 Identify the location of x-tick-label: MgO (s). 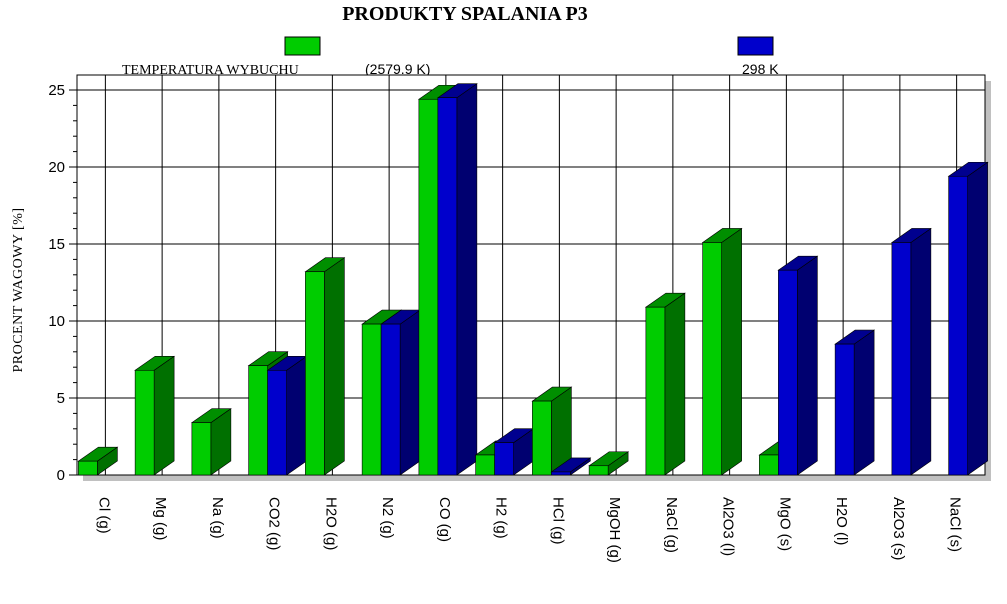
(784, 524).